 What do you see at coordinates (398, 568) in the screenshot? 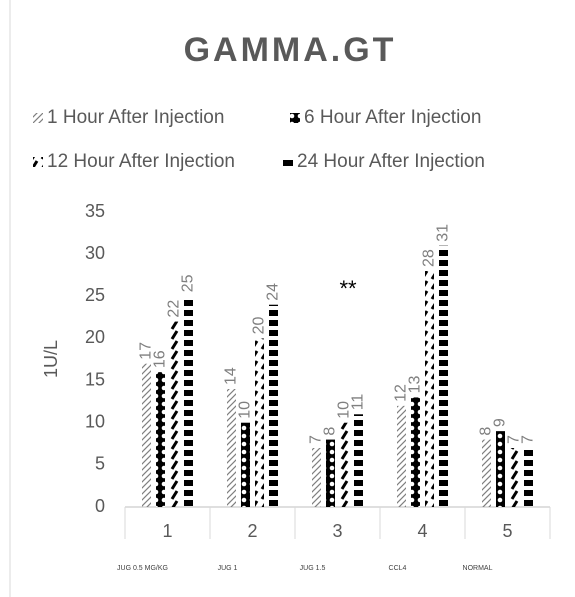
I see `category-sublabel: CCL4` at bounding box center [398, 568].